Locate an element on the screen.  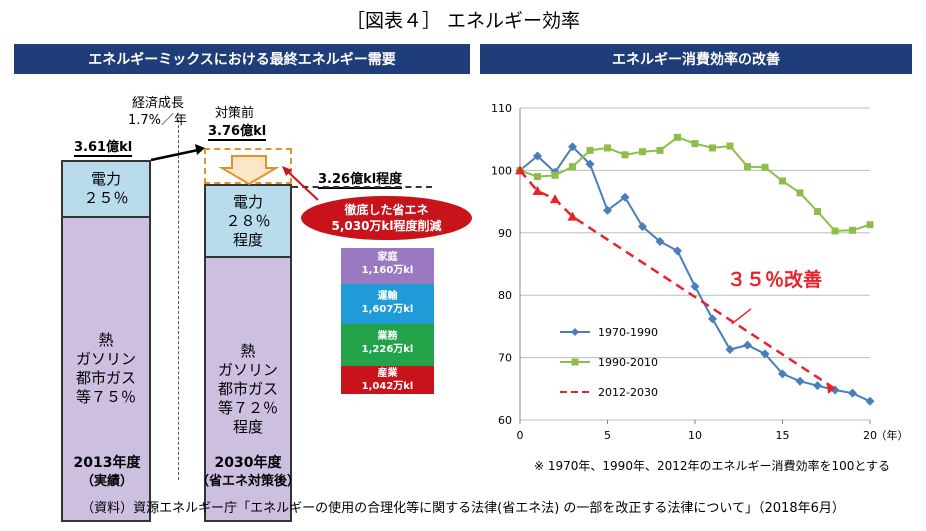
growth-label: 経済成長 is located at coordinates (158, 103).